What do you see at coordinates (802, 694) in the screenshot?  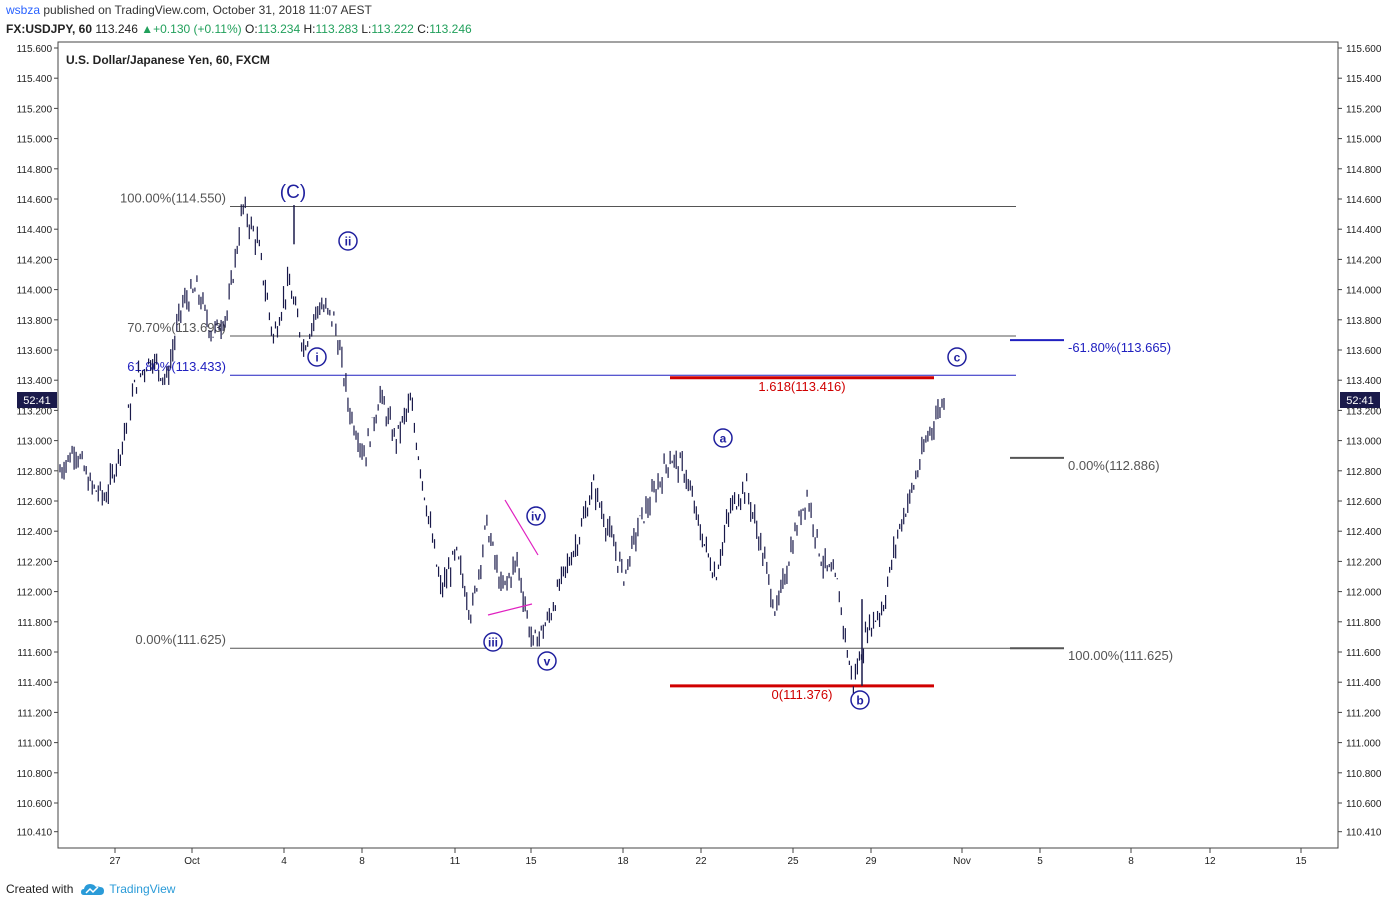 I see `extension-label: 0(111.376)` at bounding box center [802, 694].